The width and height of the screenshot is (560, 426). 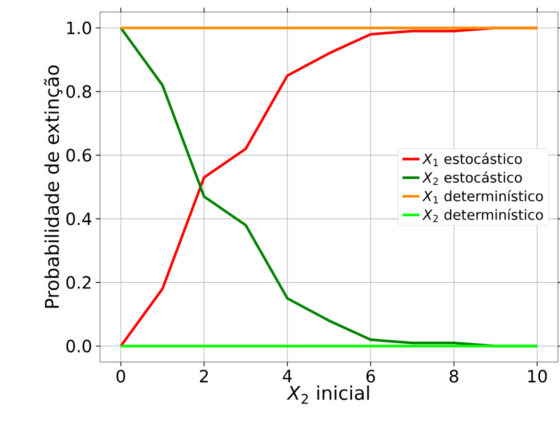 I want to click on legend-label: X$_{1}$ estocástico, so click(x=472, y=159).